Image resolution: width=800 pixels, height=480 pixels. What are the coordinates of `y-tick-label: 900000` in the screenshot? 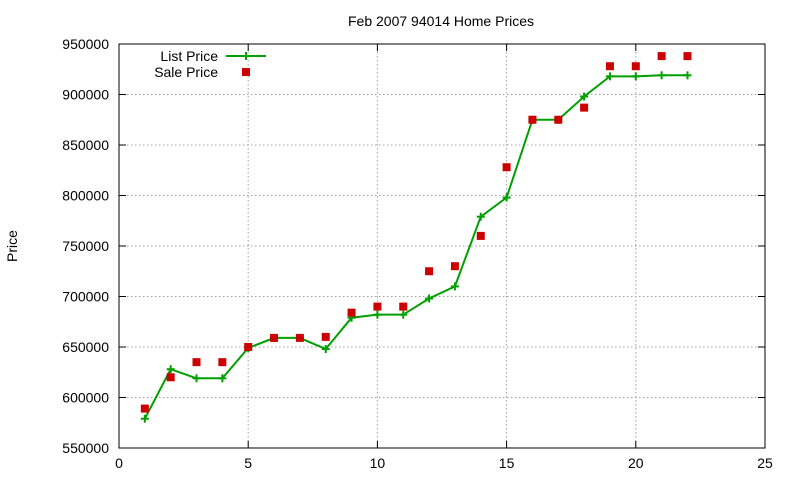 It's located at (85, 95).